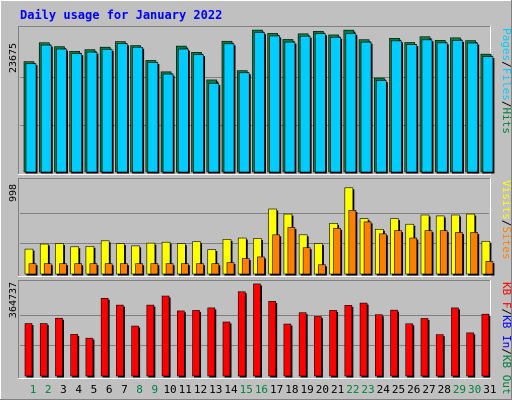  What do you see at coordinates (428, 389) in the screenshot?
I see `x-tick-label: 27` at bounding box center [428, 389].